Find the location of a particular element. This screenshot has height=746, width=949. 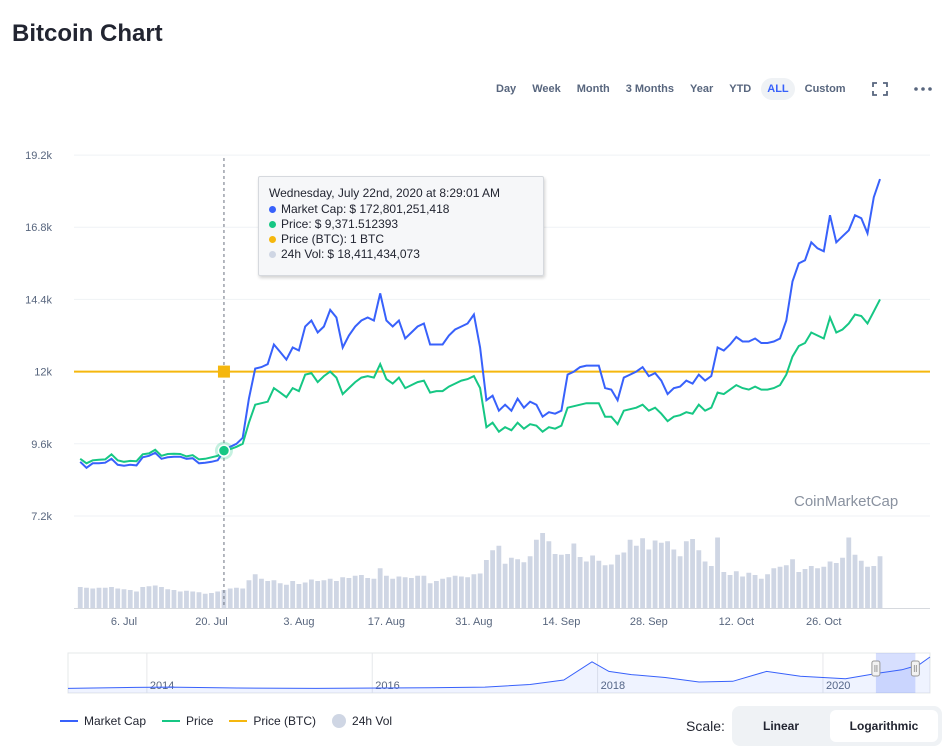

x-tick-label: 31. Aug is located at coordinates (473, 622).